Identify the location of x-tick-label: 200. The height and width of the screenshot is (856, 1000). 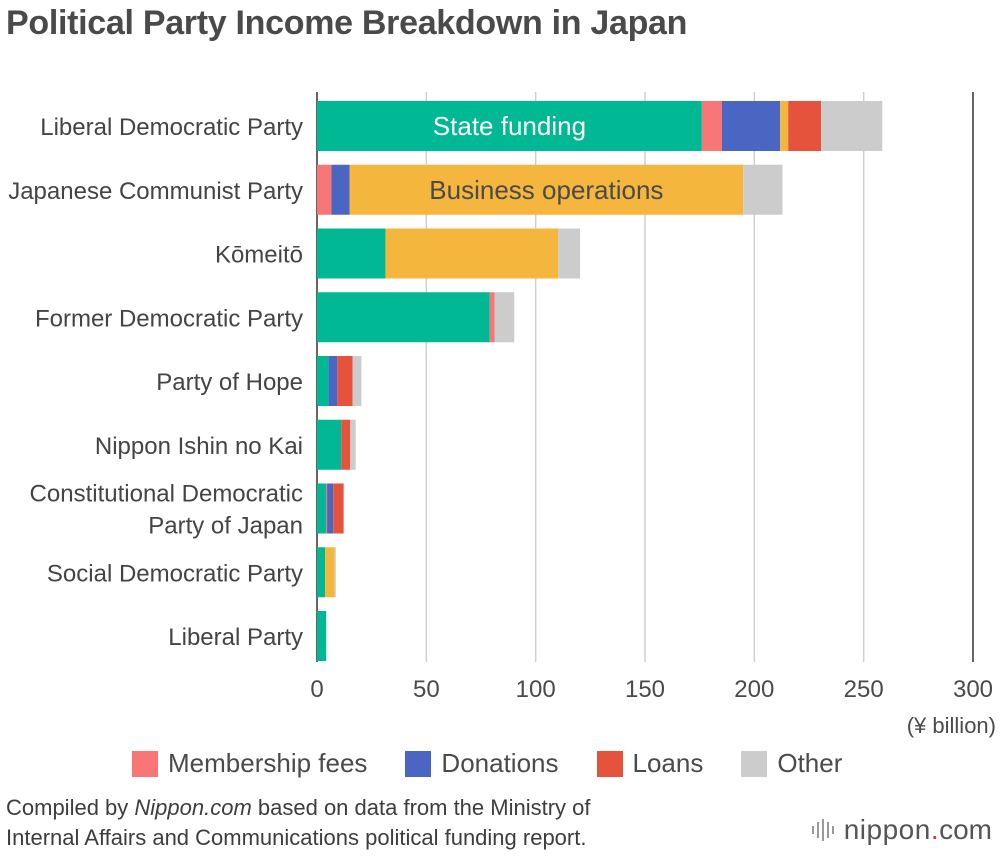
(754, 689).